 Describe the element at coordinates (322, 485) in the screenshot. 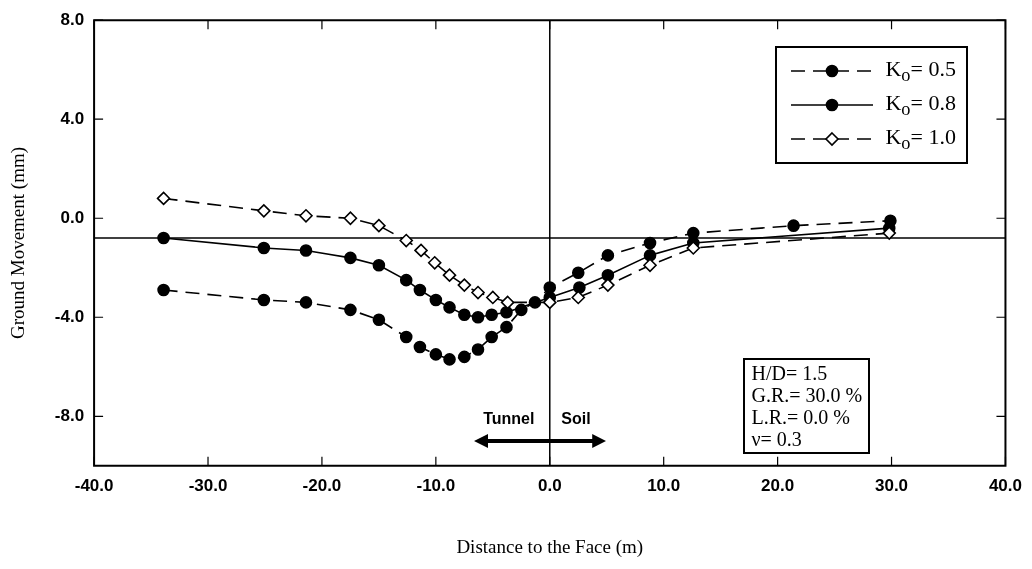

I see `x-tick-label: -20.0` at that location.